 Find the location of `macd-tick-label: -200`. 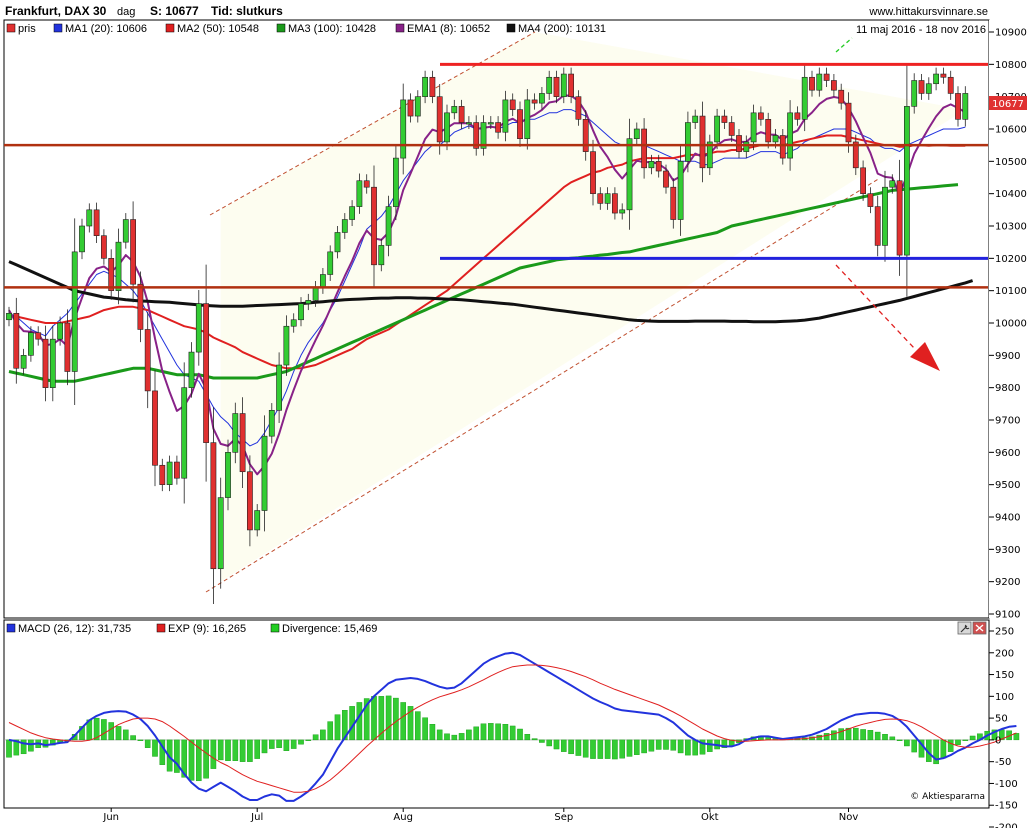

macd-tick-label: -200 is located at coordinates (1006, 825).